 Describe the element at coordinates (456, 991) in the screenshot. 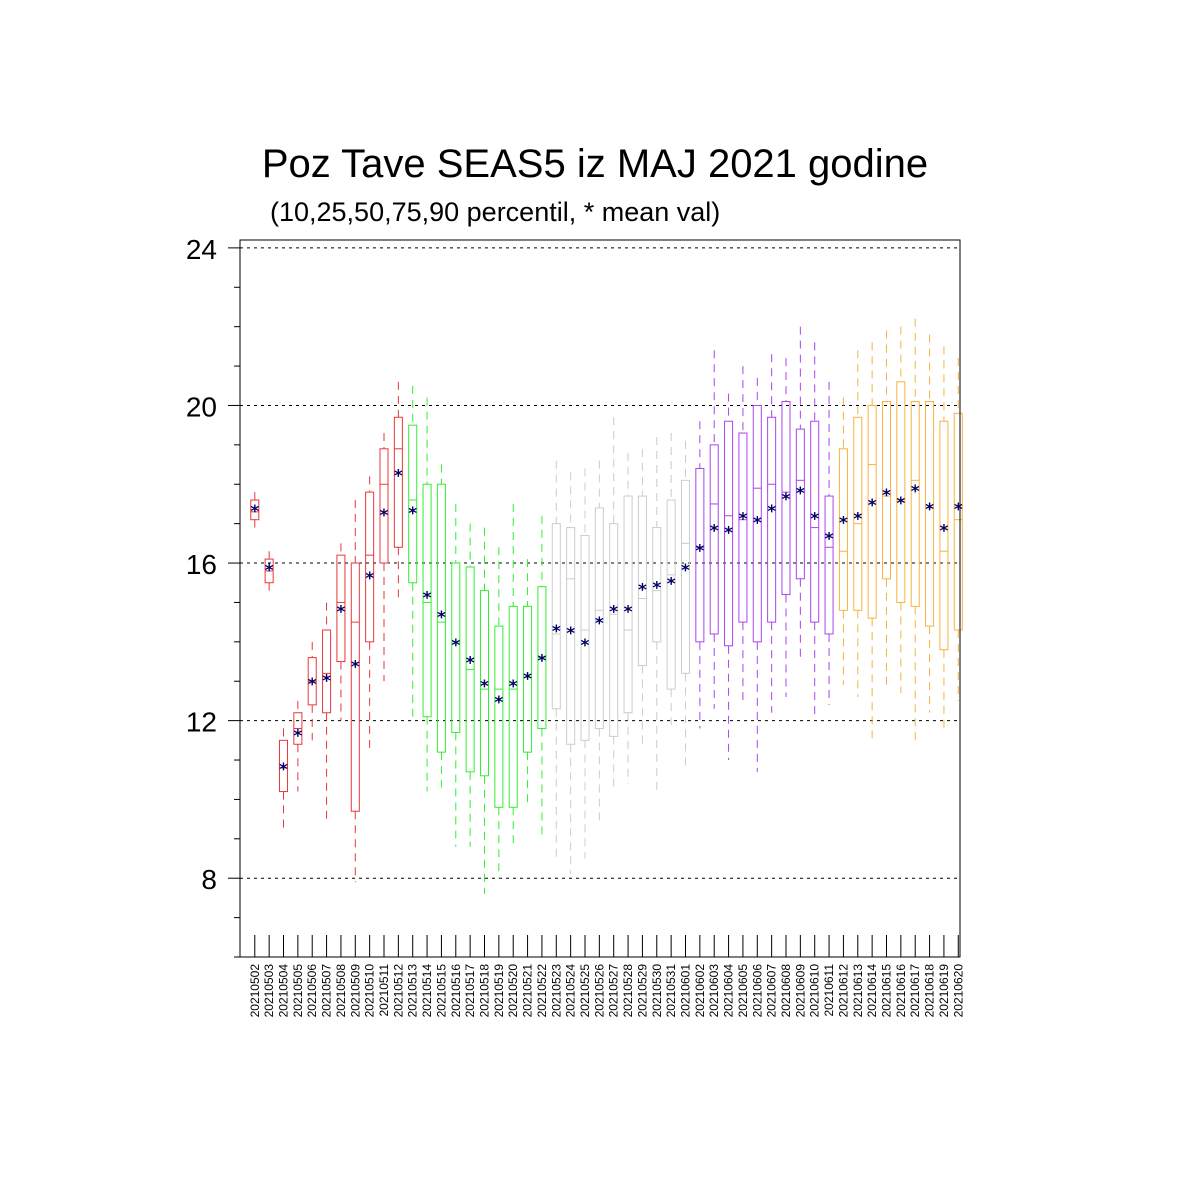

I see `x-tick-label: 20210516` at that location.